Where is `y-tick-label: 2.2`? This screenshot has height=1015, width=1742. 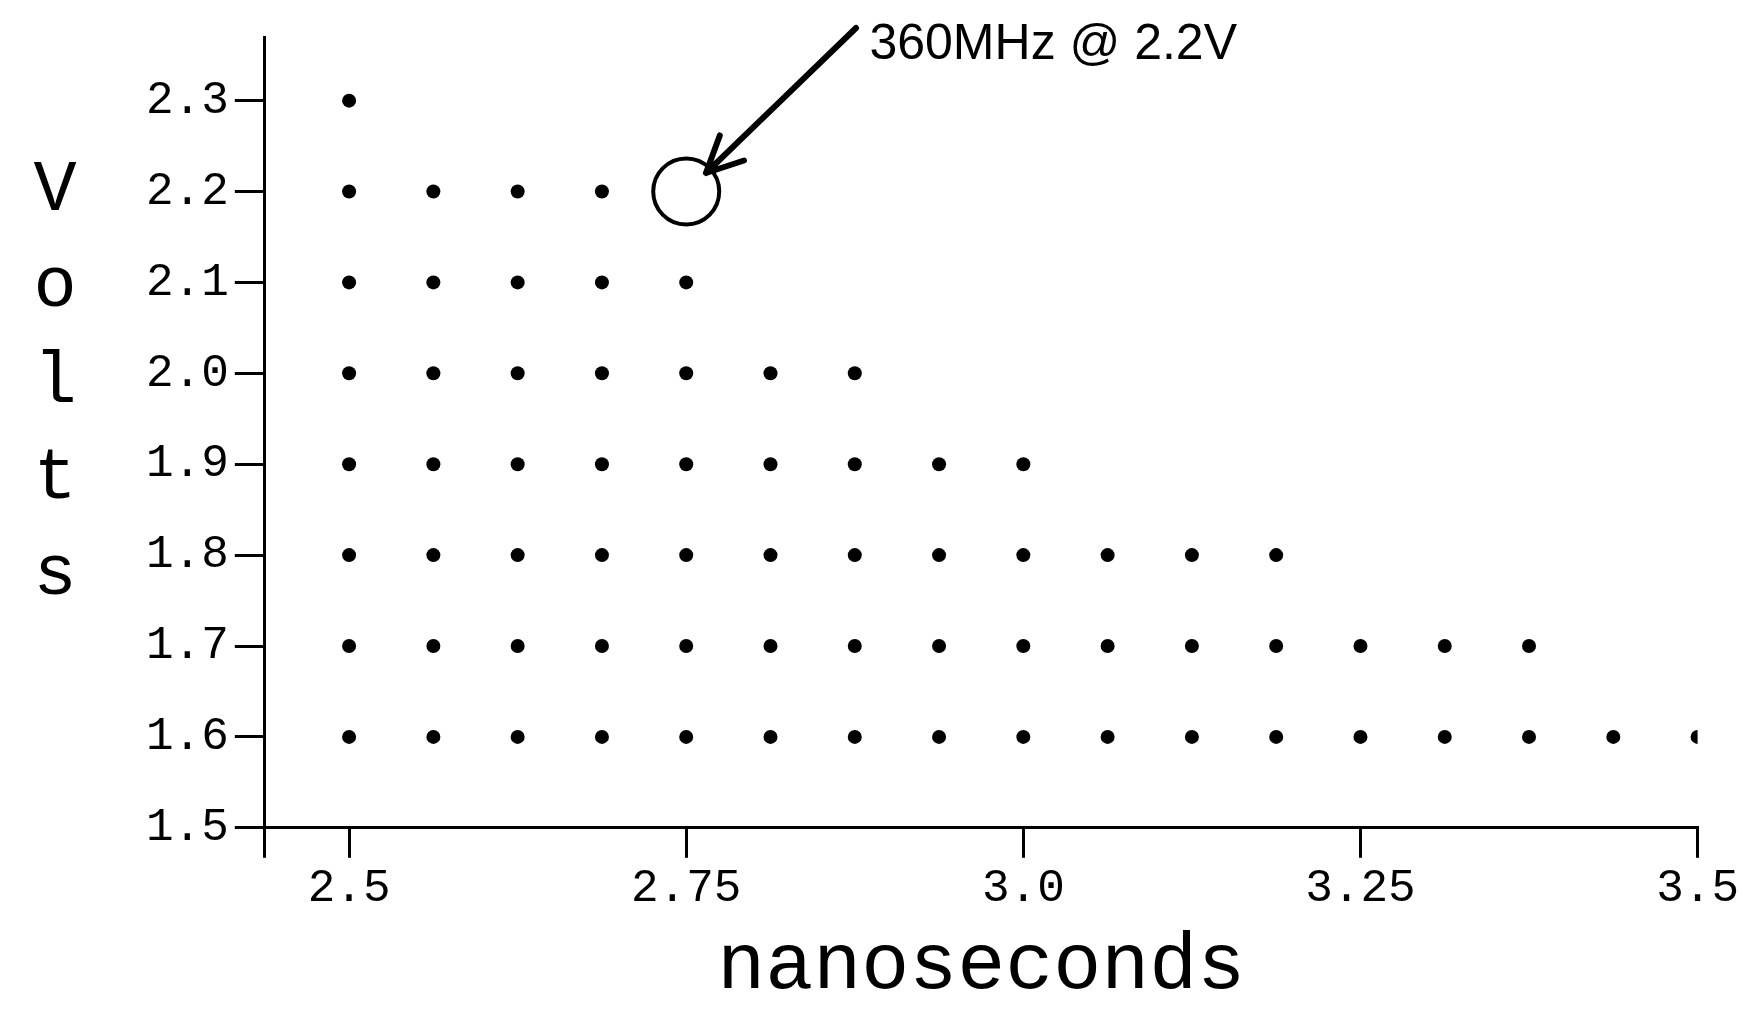 y-tick-label: 2.2 is located at coordinates (187, 191).